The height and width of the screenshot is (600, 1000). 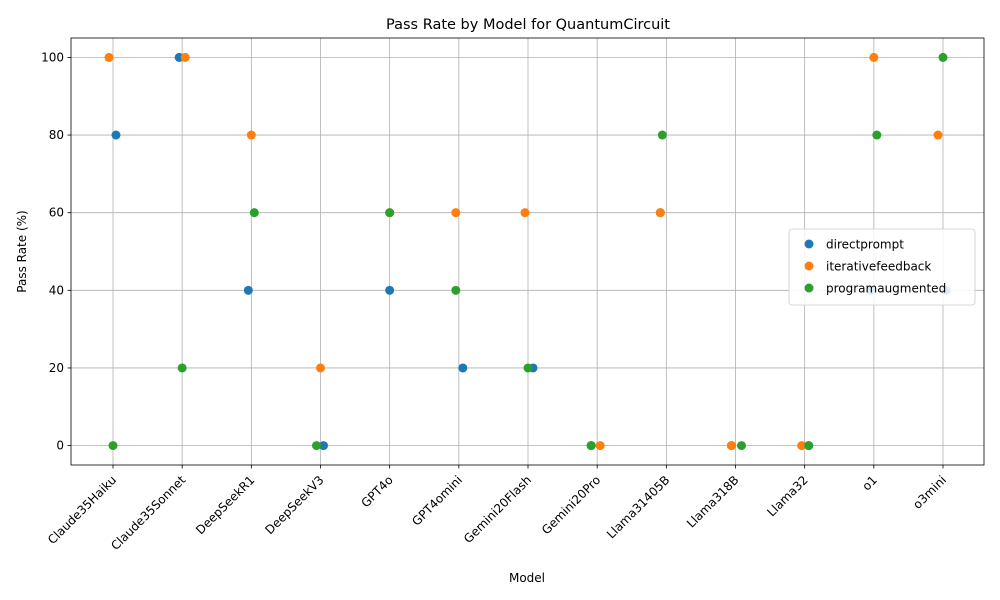 What do you see at coordinates (56, 290) in the screenshot?
I see `y-tick-label: 40` at bounding box center [56, 290].